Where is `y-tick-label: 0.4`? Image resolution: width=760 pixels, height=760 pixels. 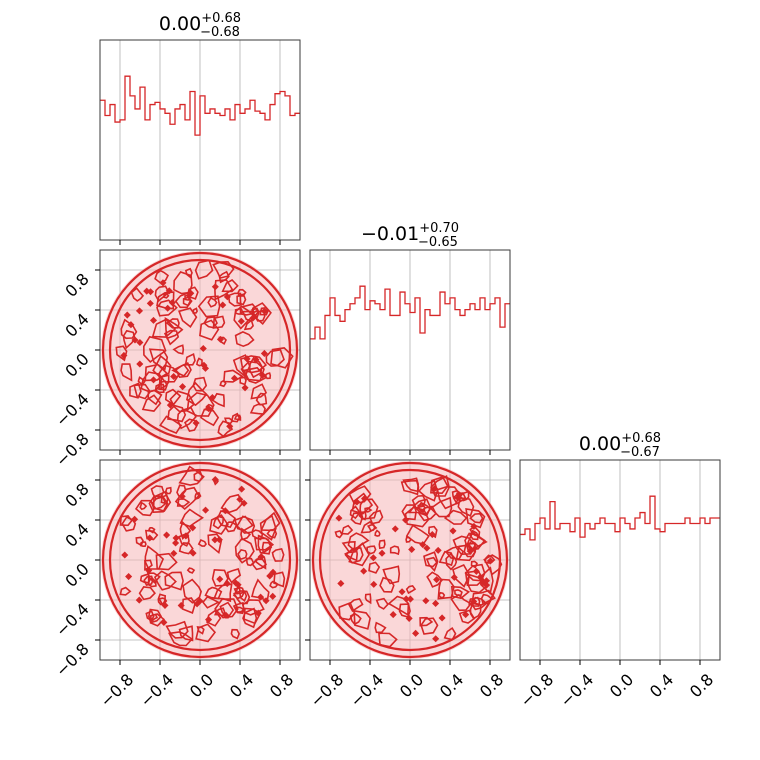 y-tick-label: 0.4 is located at coordinates (76, 324).